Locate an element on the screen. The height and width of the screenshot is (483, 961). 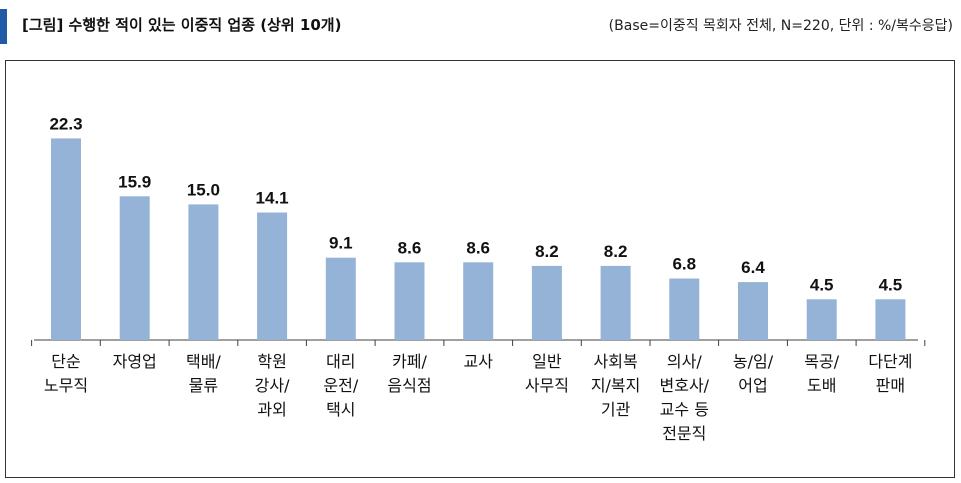
category-label: 농/임/어업 is located at coordinates (753, 373).